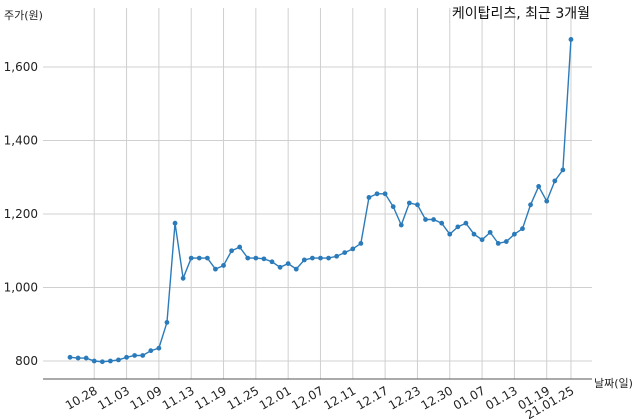 The image size is (640, 419). What do you see at coordinates (23, 15) in the screenshot?
I see `y-axis-label: 주가(원)` at bounding box center [23, 15].